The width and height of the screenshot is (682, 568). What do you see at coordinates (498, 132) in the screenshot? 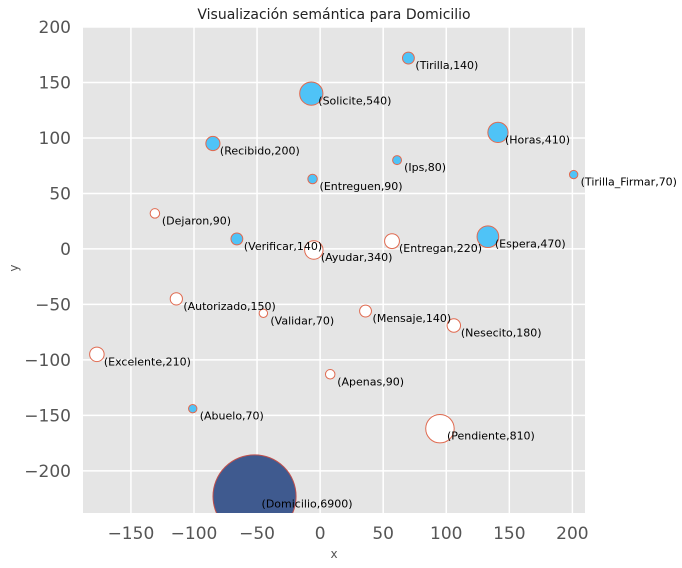
I see `point-horas` at bounding box center [498, 132].